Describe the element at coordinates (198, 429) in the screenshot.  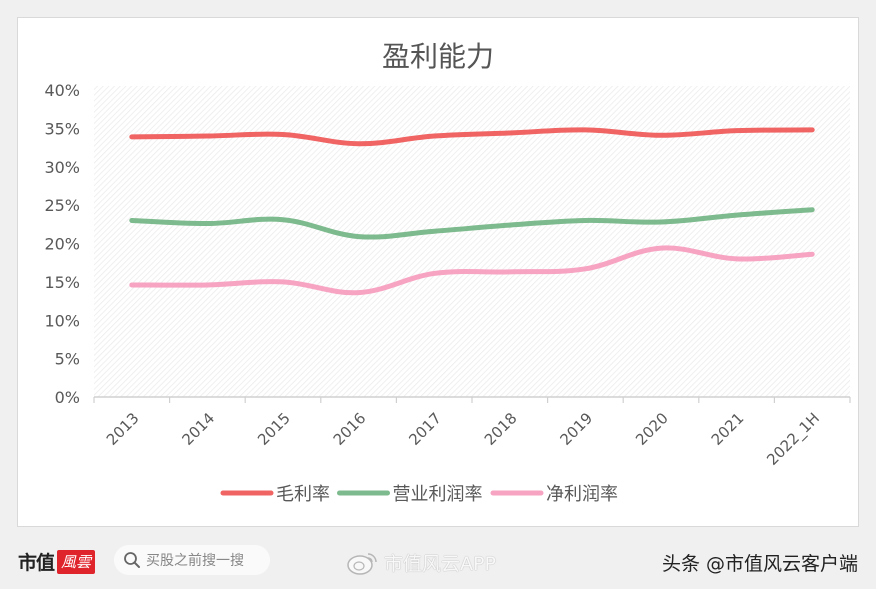
I see `x-tick-label: 2014` at that location.